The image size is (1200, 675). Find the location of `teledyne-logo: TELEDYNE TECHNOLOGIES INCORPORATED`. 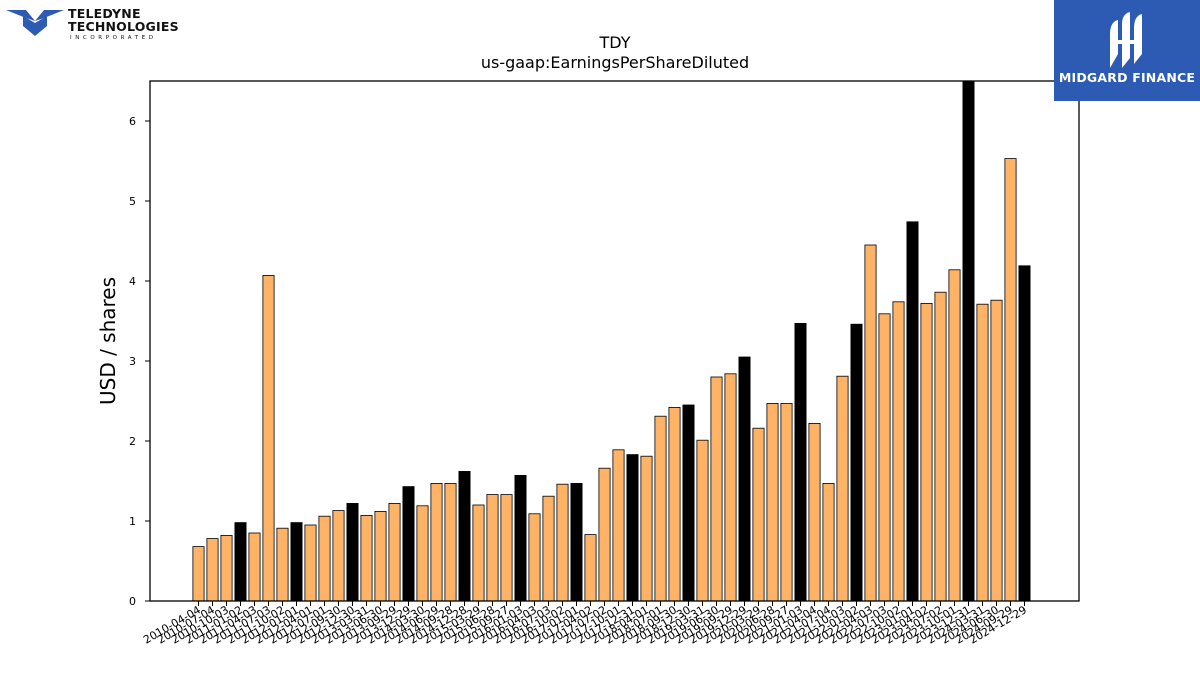

teledyne-logo: TELEDYNE TECHNOLOGIES INCORPORATED is located at coordinates (92, 25).